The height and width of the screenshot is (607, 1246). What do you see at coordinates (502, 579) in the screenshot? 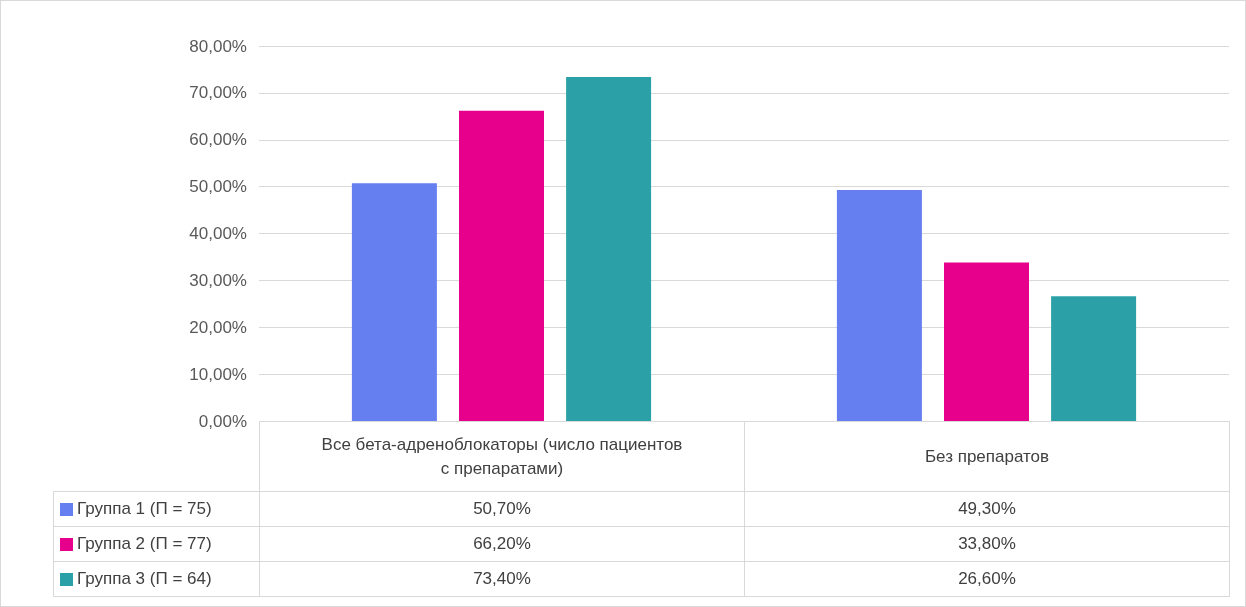
I see `data-label: 73,40%` at bounding box center [502, 579].